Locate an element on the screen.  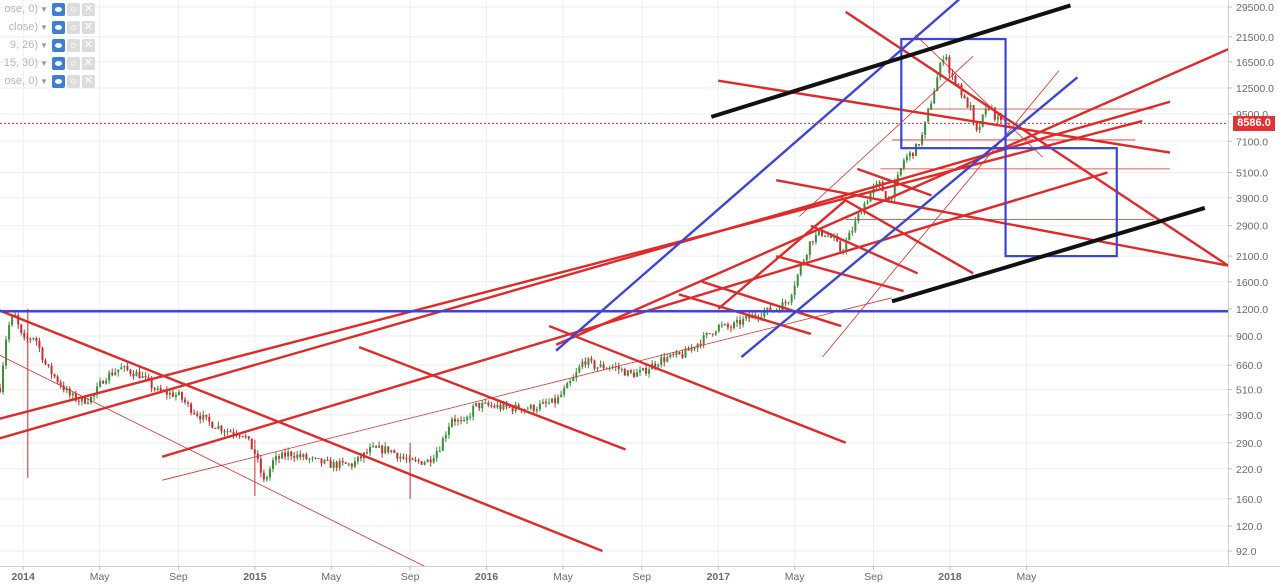
x-tick-label: May is located at coordinates (795, 577).